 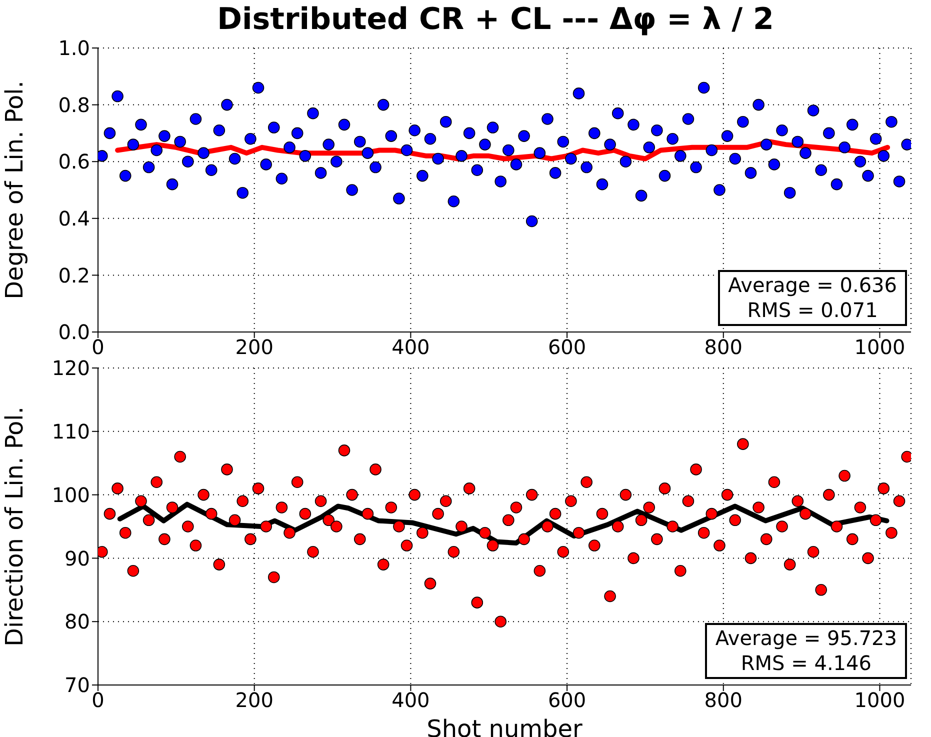 I want to click on text-box: Average = 0.636 RMS = 0.071, so click(x=812, y=298).